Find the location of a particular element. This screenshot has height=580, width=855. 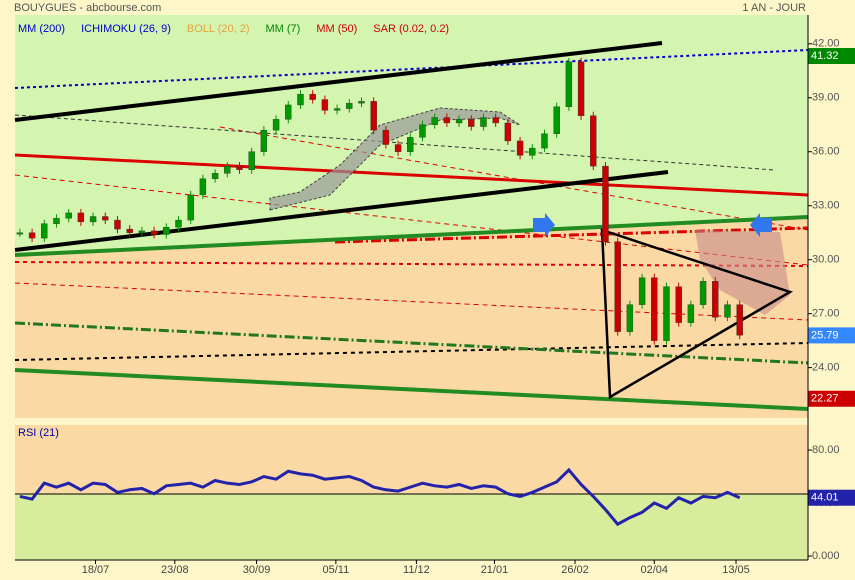

value-label: 41.32 is located at coordinates (825, 56).